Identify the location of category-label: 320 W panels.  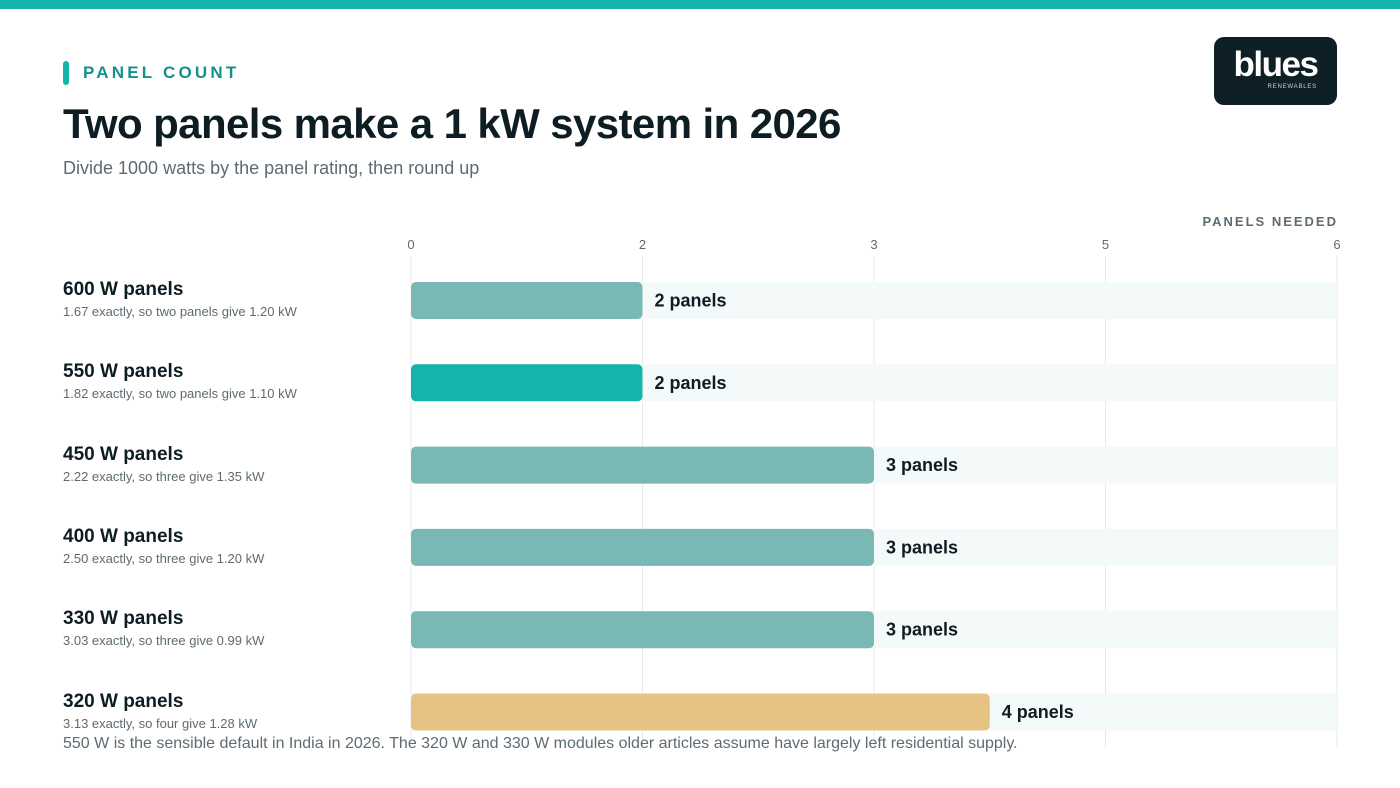
(123, 701).